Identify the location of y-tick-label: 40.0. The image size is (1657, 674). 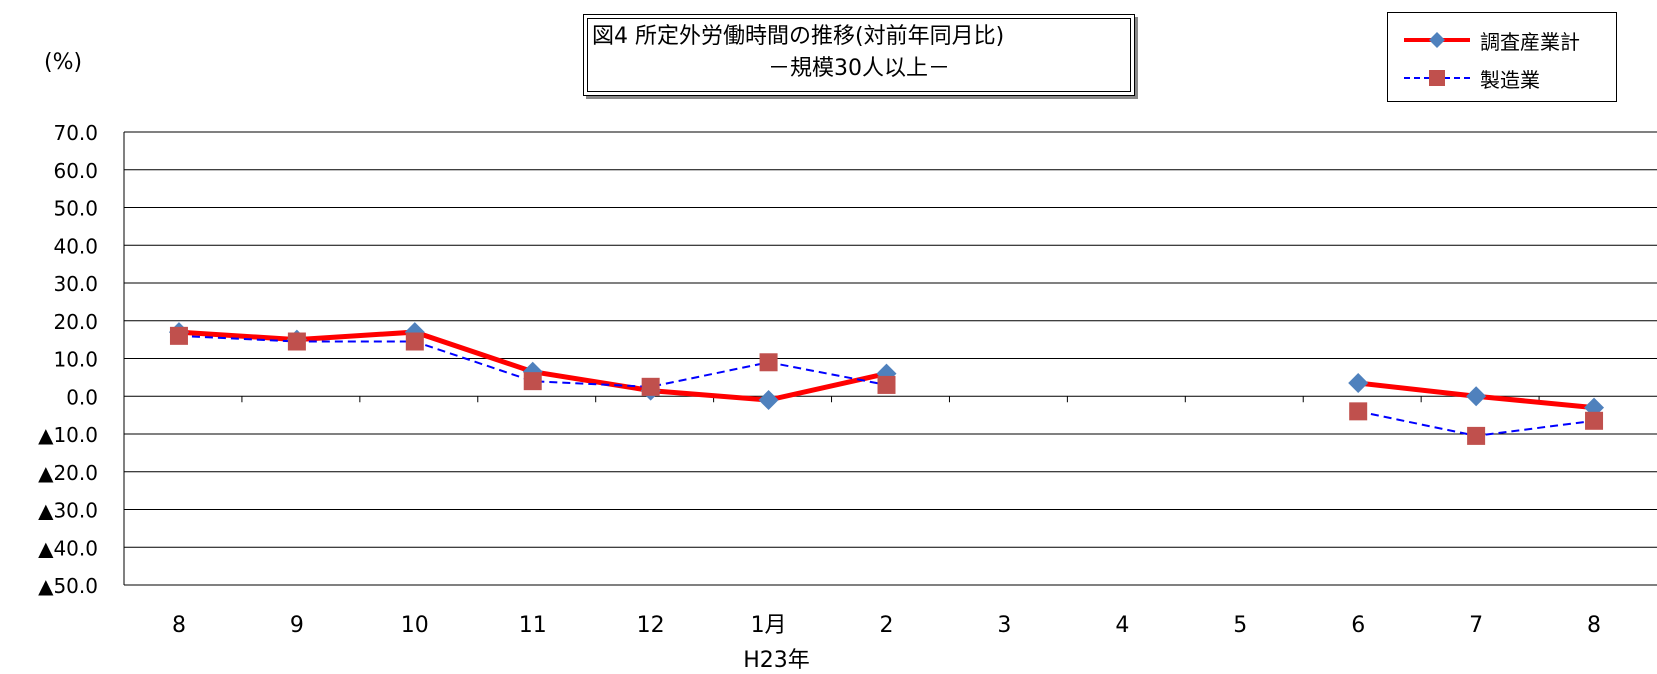
(75, 246).